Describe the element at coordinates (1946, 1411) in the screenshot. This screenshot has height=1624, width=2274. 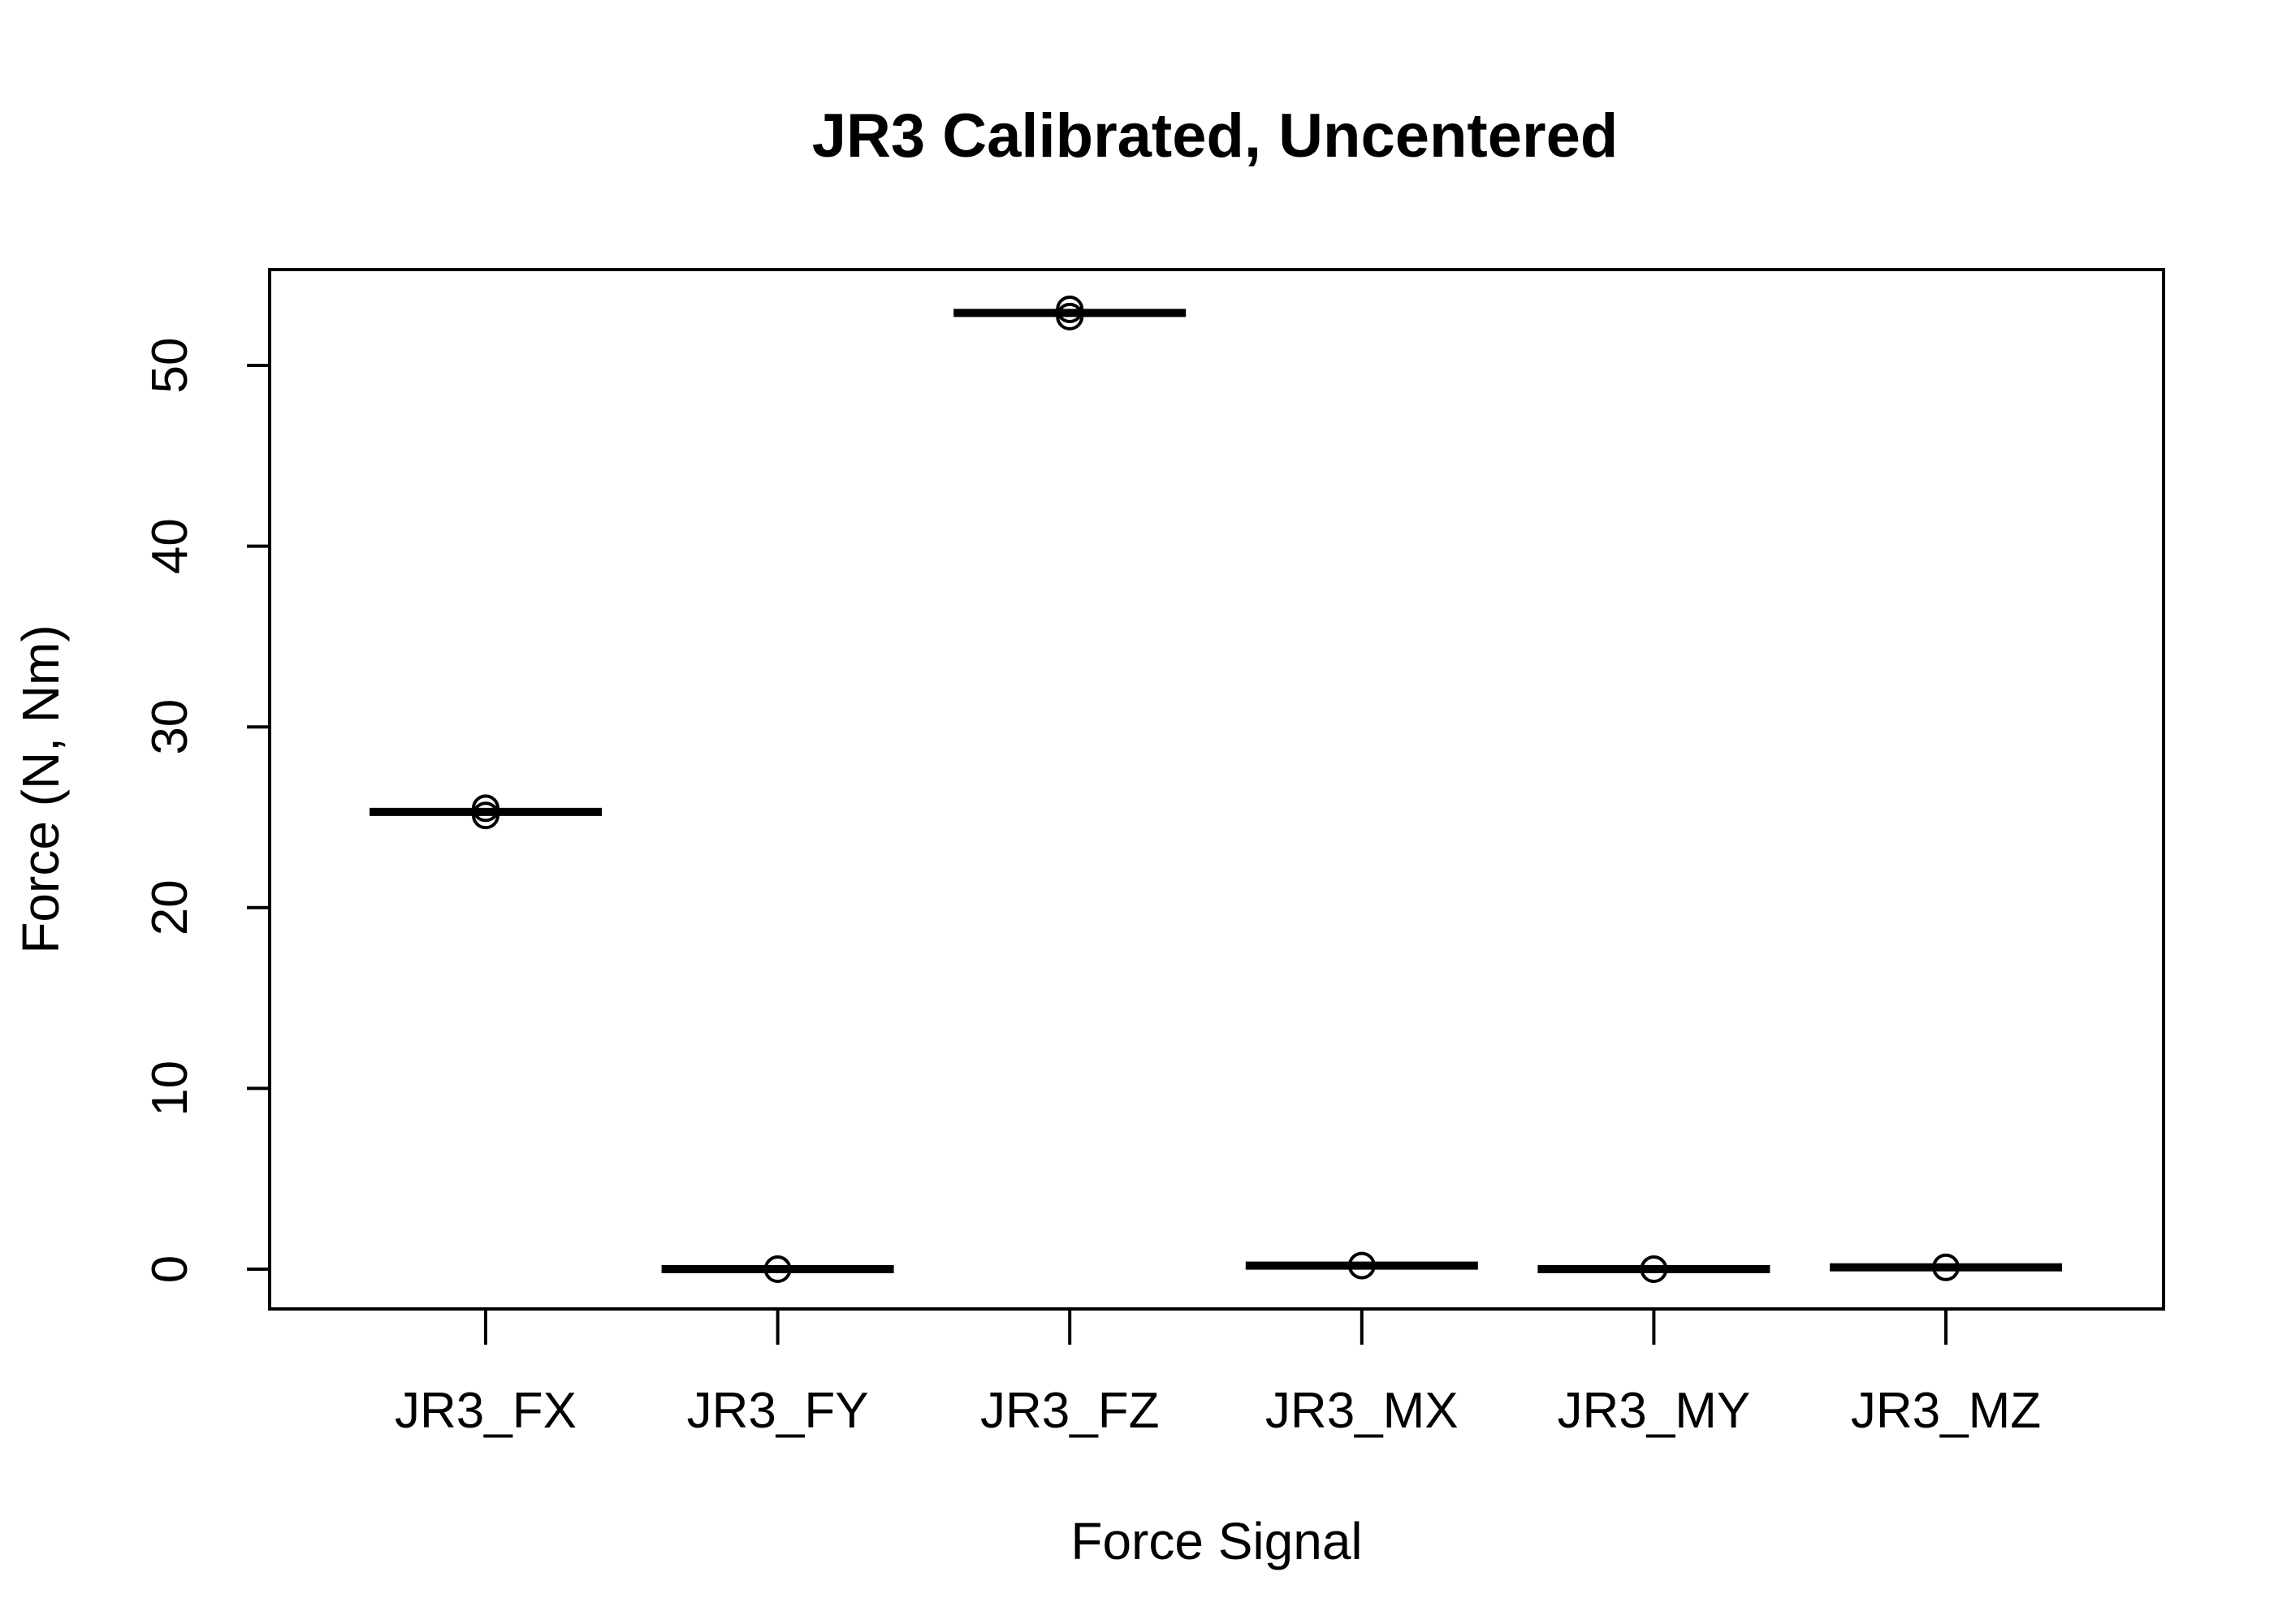
I see `x-tick-label: JR3_MZ` at that location.